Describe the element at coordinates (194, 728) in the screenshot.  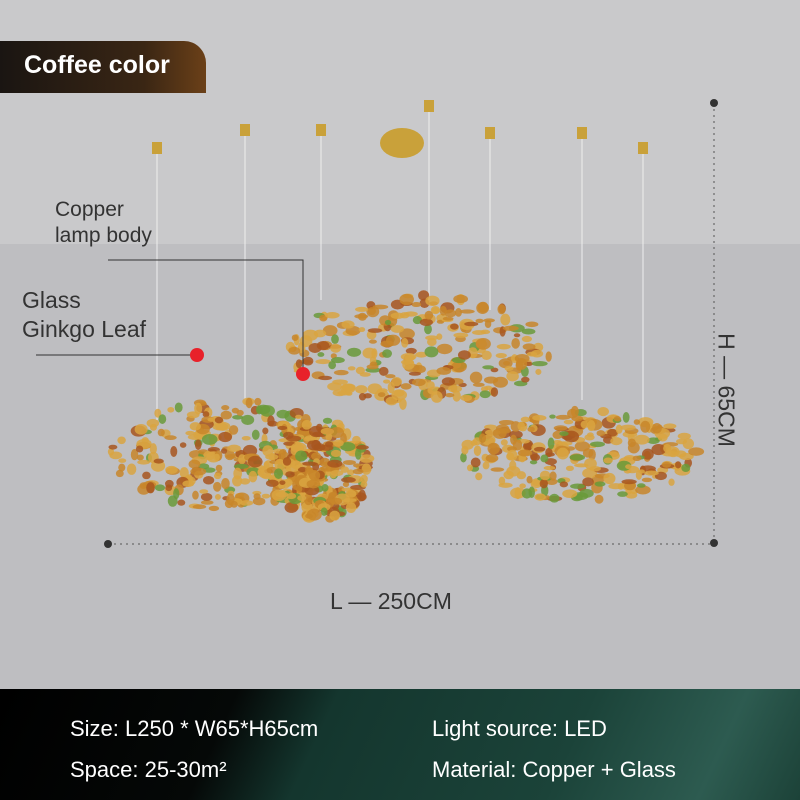
I see `spec-size: Size: L250 * W65*H65cm` at that location.